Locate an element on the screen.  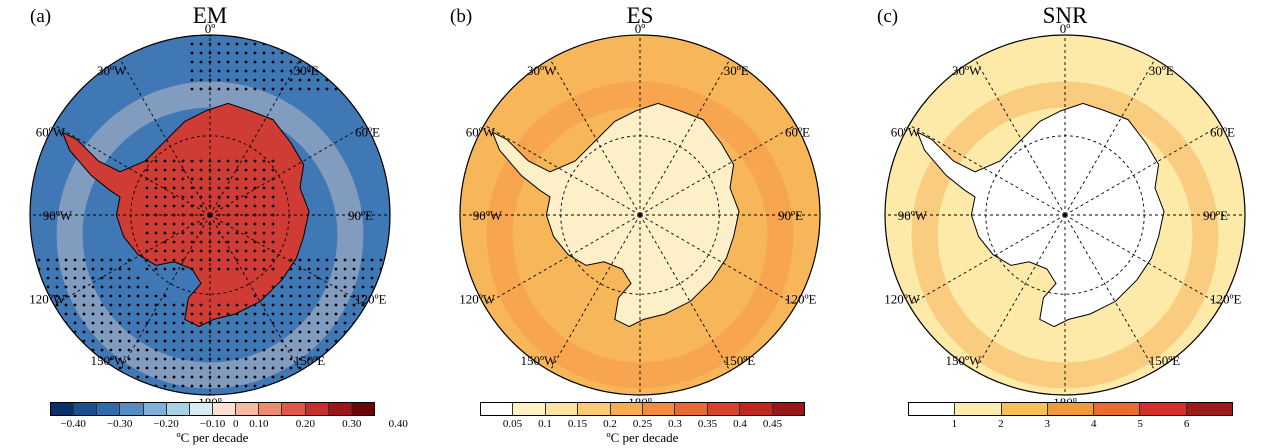
colorbar-ticks: 0.05 0.1 0.15 0.2 0.25 0.3 0.35 0.4 0.45 is located at coordinates (642, 425).